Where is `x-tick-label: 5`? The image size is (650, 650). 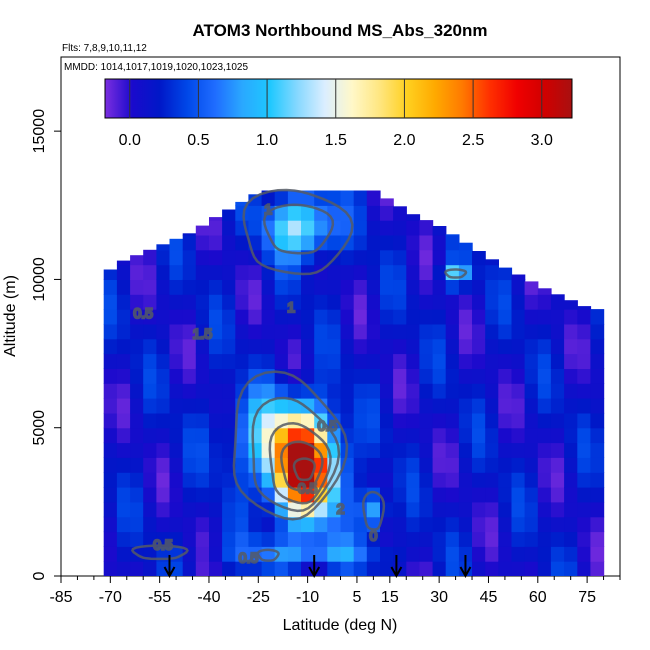
x-tick-label: 5 is located at coordinates (356, 597).